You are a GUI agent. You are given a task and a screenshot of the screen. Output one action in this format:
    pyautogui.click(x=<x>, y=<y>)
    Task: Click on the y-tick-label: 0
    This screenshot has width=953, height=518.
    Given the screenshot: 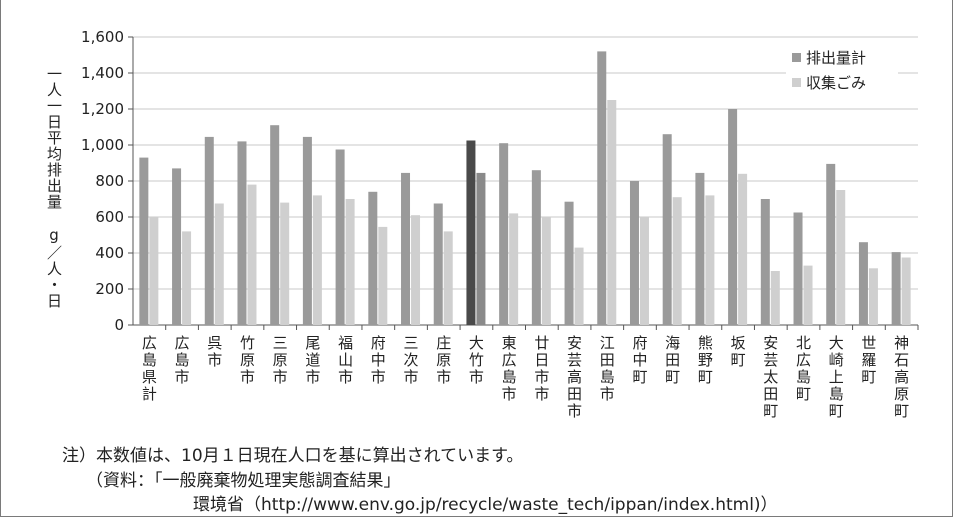 What is the action you would take?
    pyautogui.click(x=119, y=325)
    